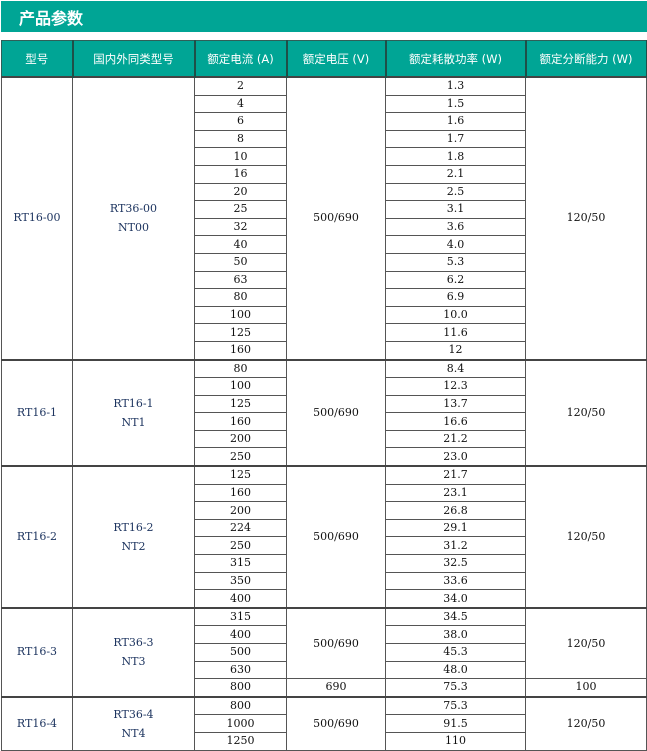 This screenshot has width=647, height=751. I want to click on rated-power-cell: 1.5, so click(455, 104).